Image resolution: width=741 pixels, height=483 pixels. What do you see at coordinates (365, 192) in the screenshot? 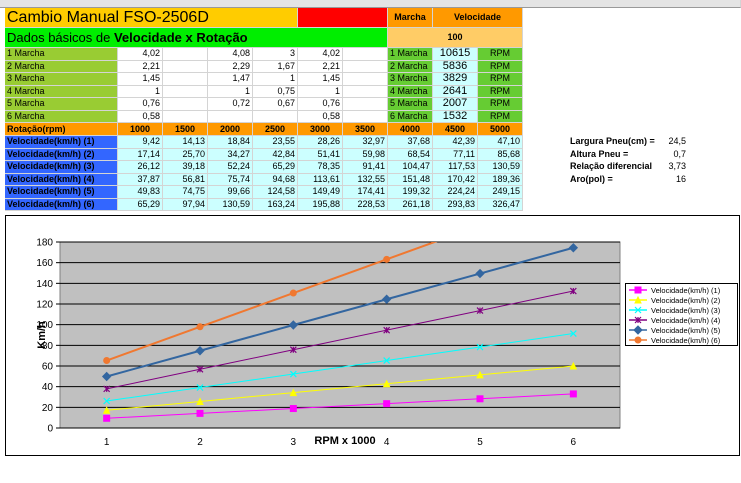
I see `speed-value: 174,41` at bounding box center [365, 192].